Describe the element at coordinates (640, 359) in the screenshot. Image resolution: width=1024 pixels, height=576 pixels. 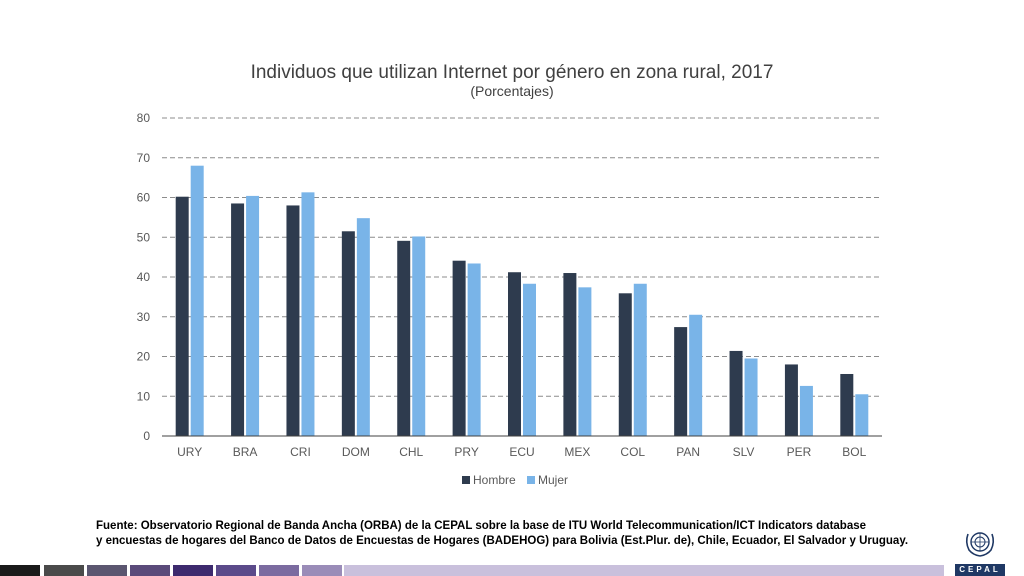
I see `bar-mujer-col` at that location.